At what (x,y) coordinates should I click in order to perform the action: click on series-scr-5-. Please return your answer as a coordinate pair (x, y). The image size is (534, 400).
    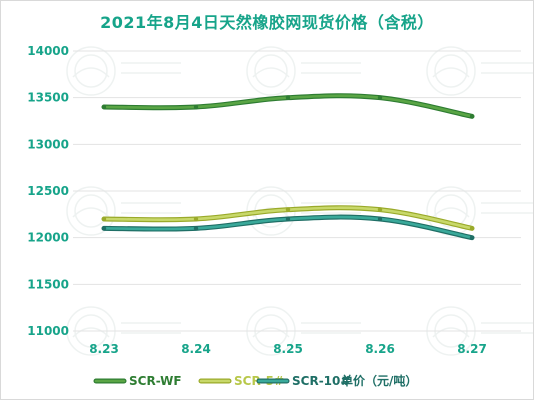
    Looking at the image, I should click on (288, 218).